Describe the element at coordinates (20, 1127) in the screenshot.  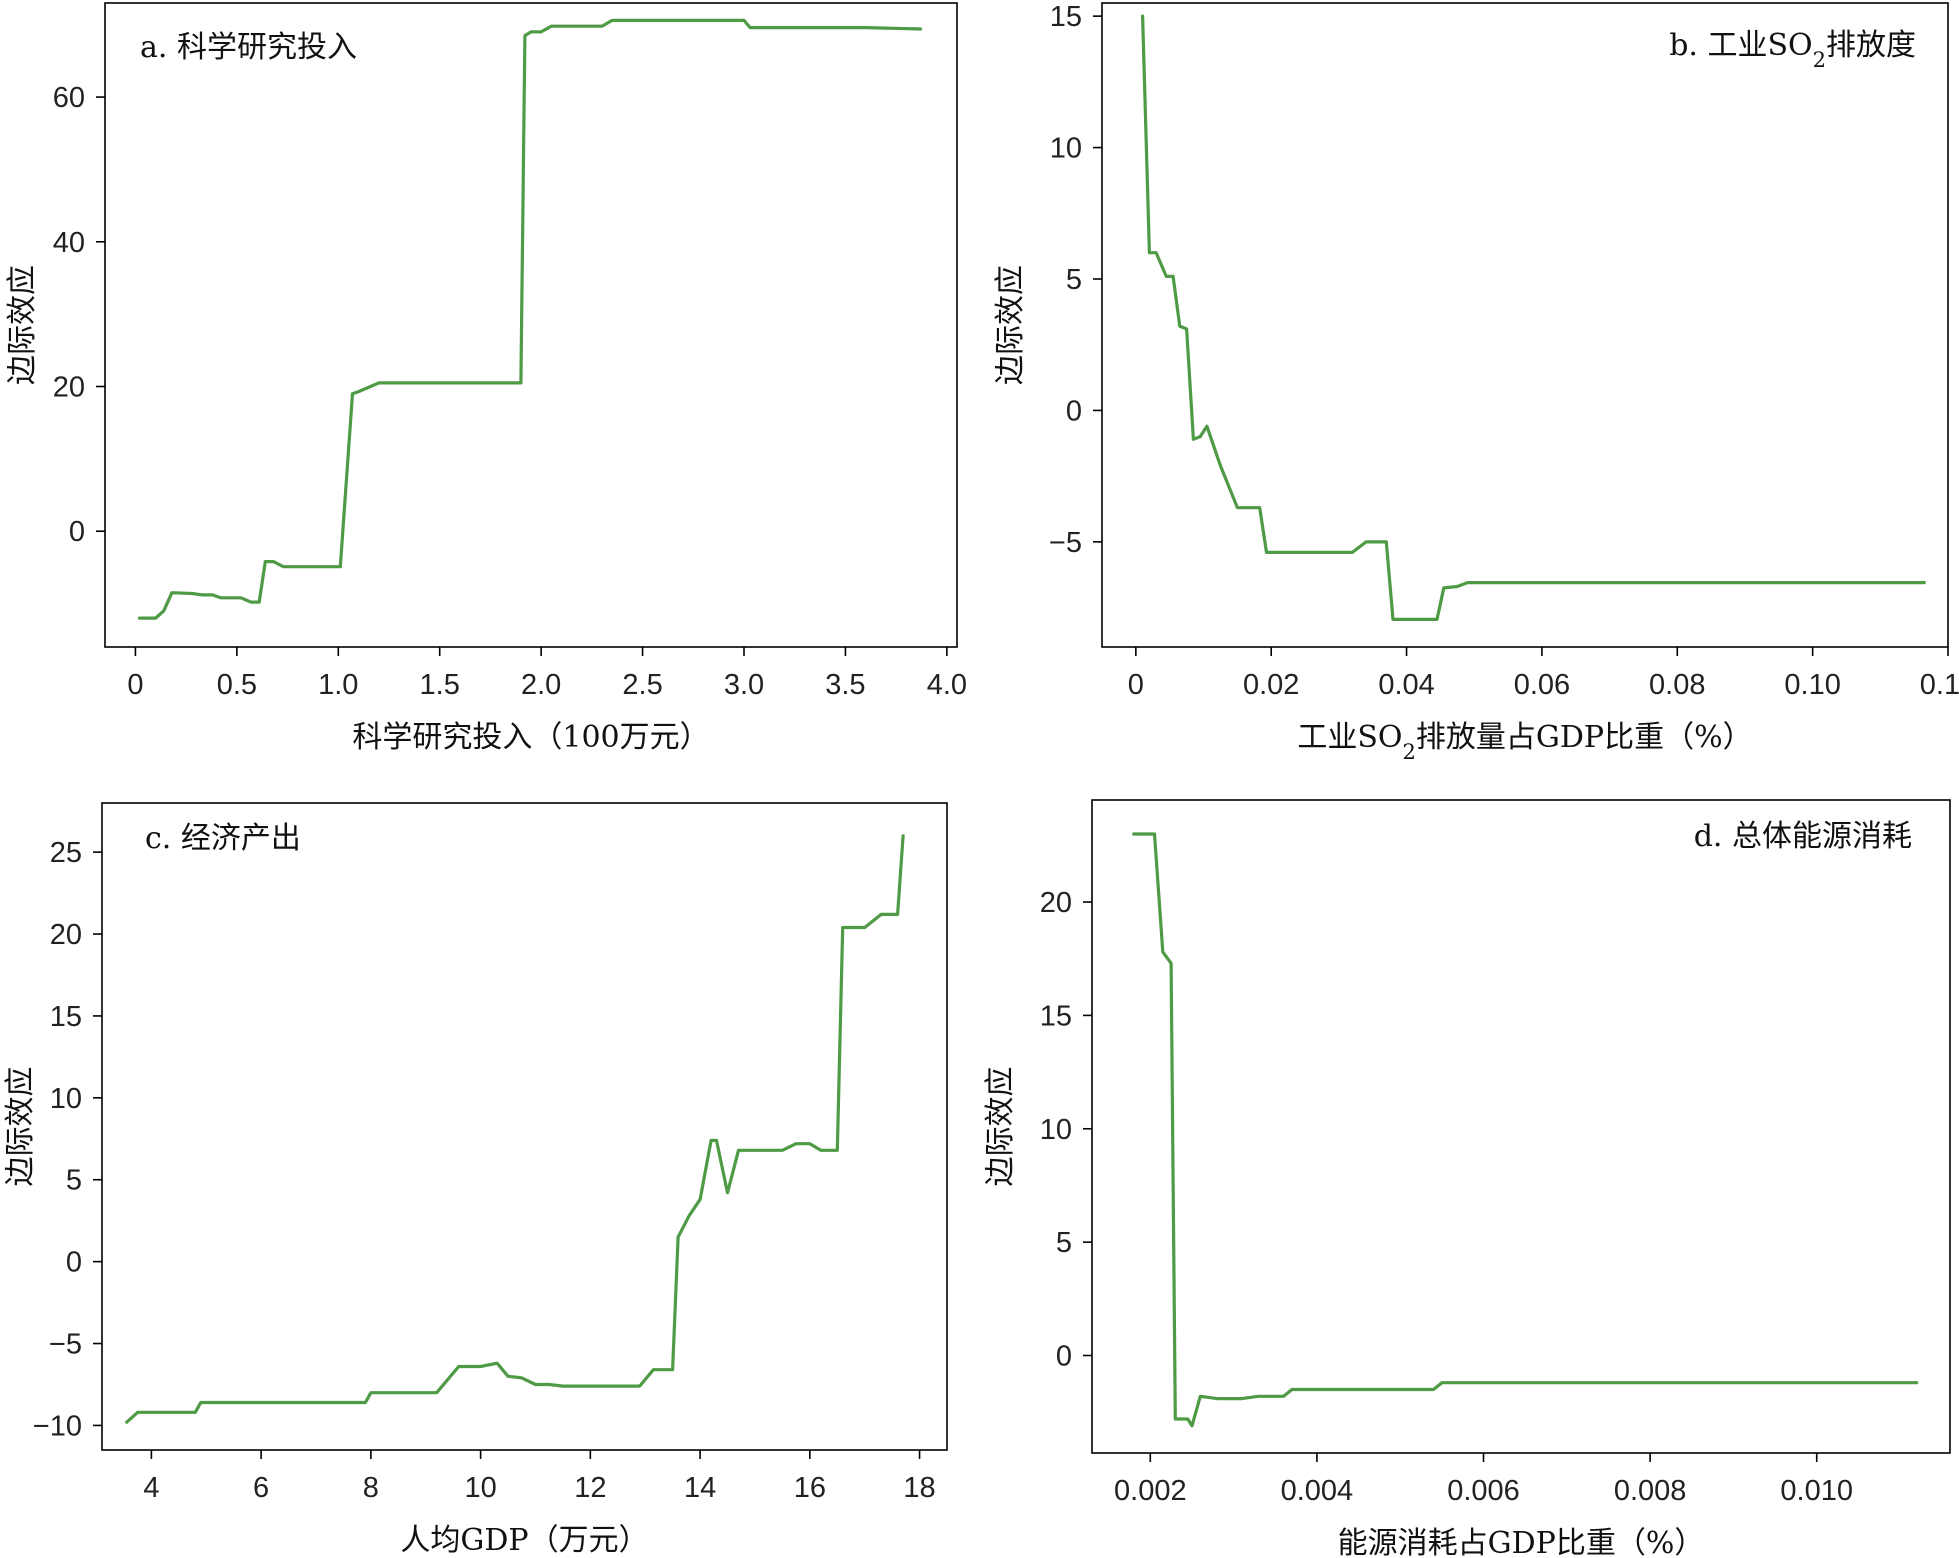
I see `y-axis-label-c: 边际效应` at that location.